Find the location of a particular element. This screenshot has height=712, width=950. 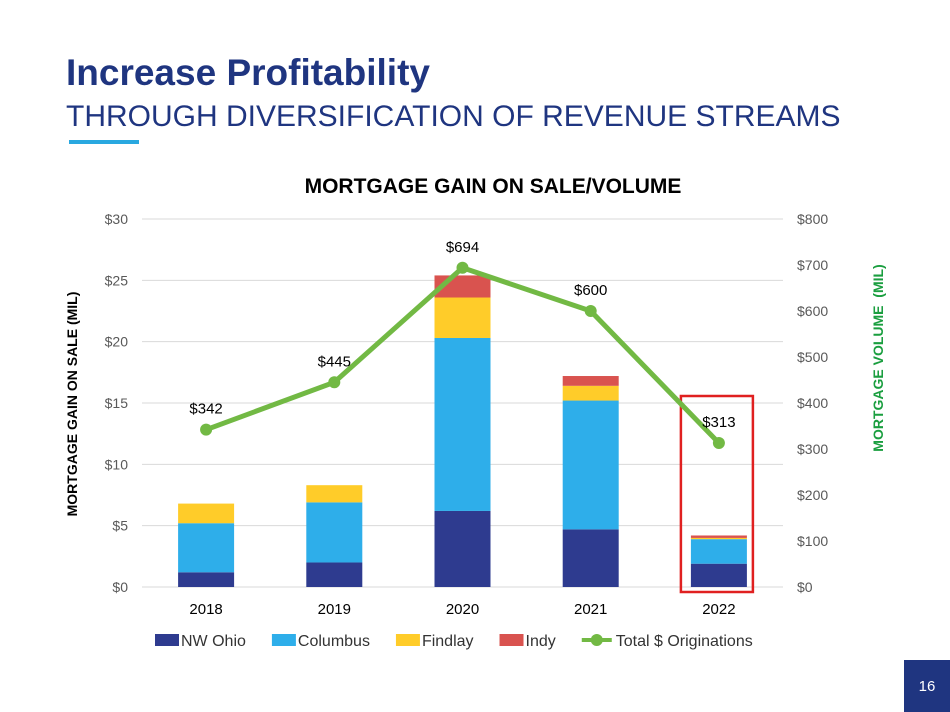

originations-data-label: $600 is located at coordinates (590, 290).